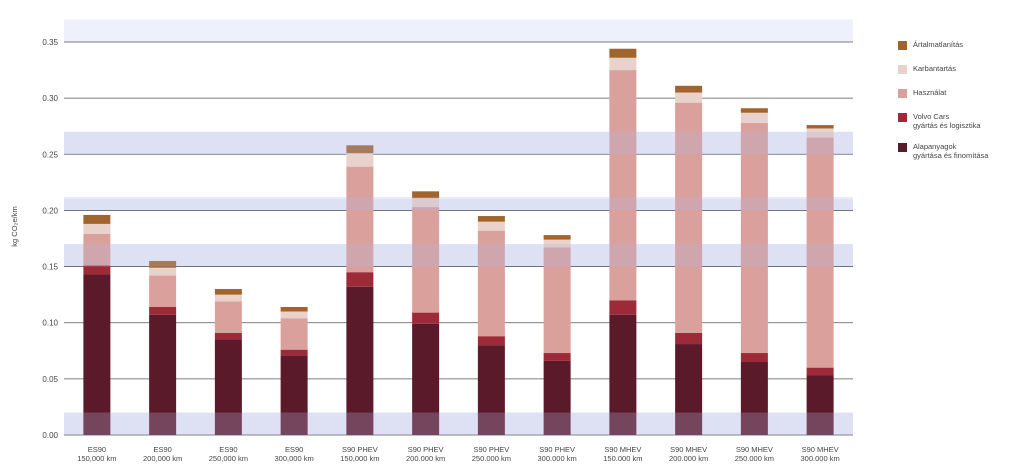 The height and width of the screenshot is (473, 1024). Describe the element at coordinates (50, 379) in the screenshot. I see `y-tick-label: 0.05` at that location.